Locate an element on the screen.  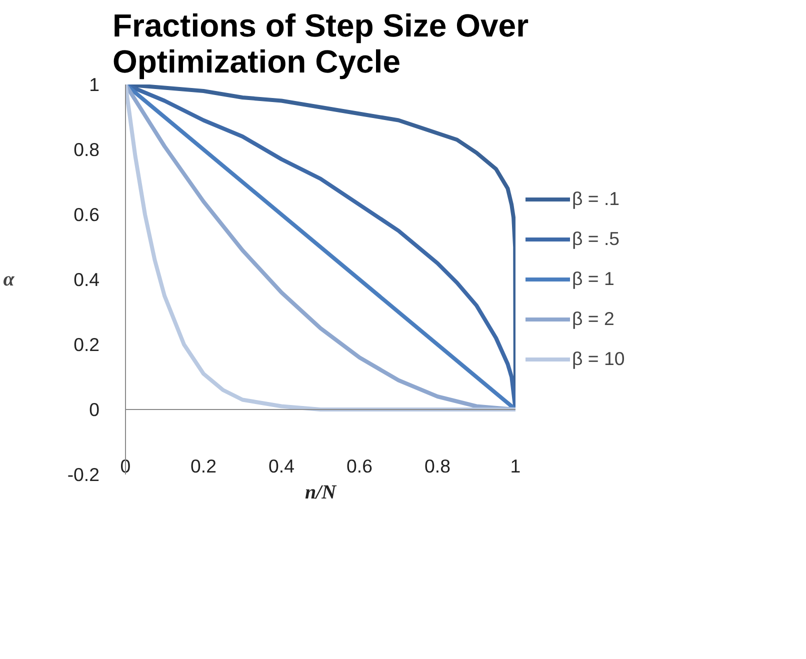
legend-label: β = .1 is located at coordinates (596, 199).